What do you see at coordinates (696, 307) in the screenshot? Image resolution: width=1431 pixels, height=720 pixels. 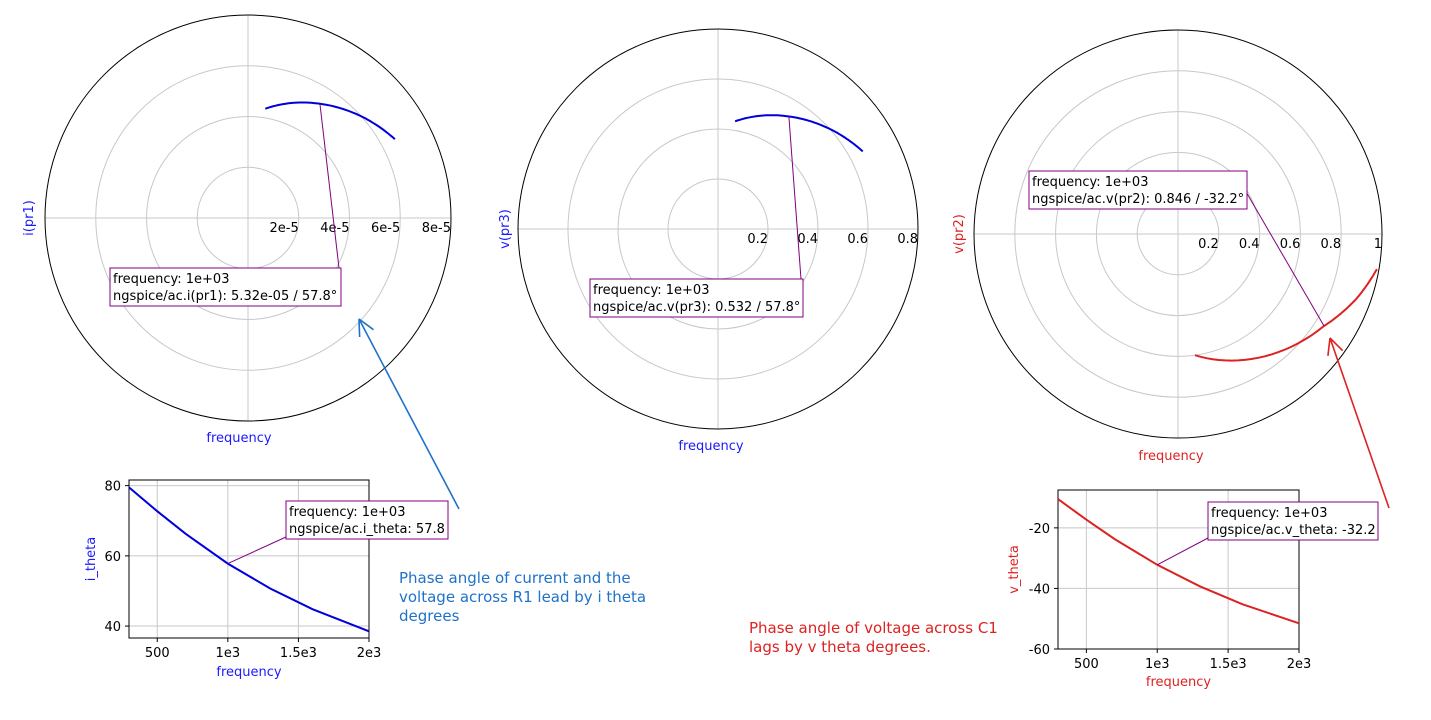 I see `tooltip-text: ngspice/ac.v(pr3): 0.532 / 57.8°` at bounding box center [696, 307].